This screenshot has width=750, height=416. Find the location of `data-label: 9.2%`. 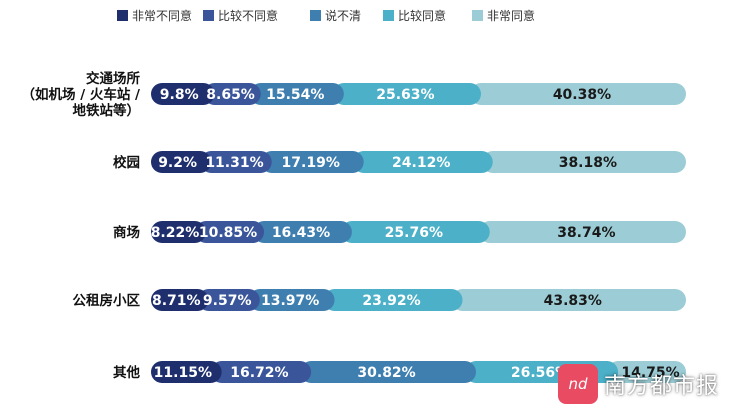

data-label: 9.2% is located at coordinates (177, 163).